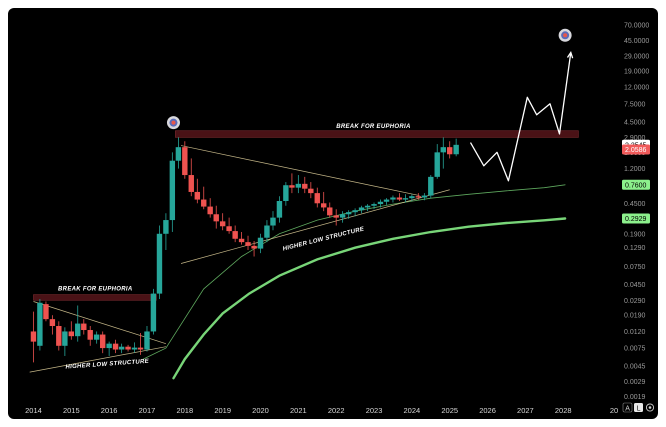  Describe the element at coordinates (373, 127) in the screenshot. I see `band-2025-label: BREAK FOR EUPHORIA` at that location.